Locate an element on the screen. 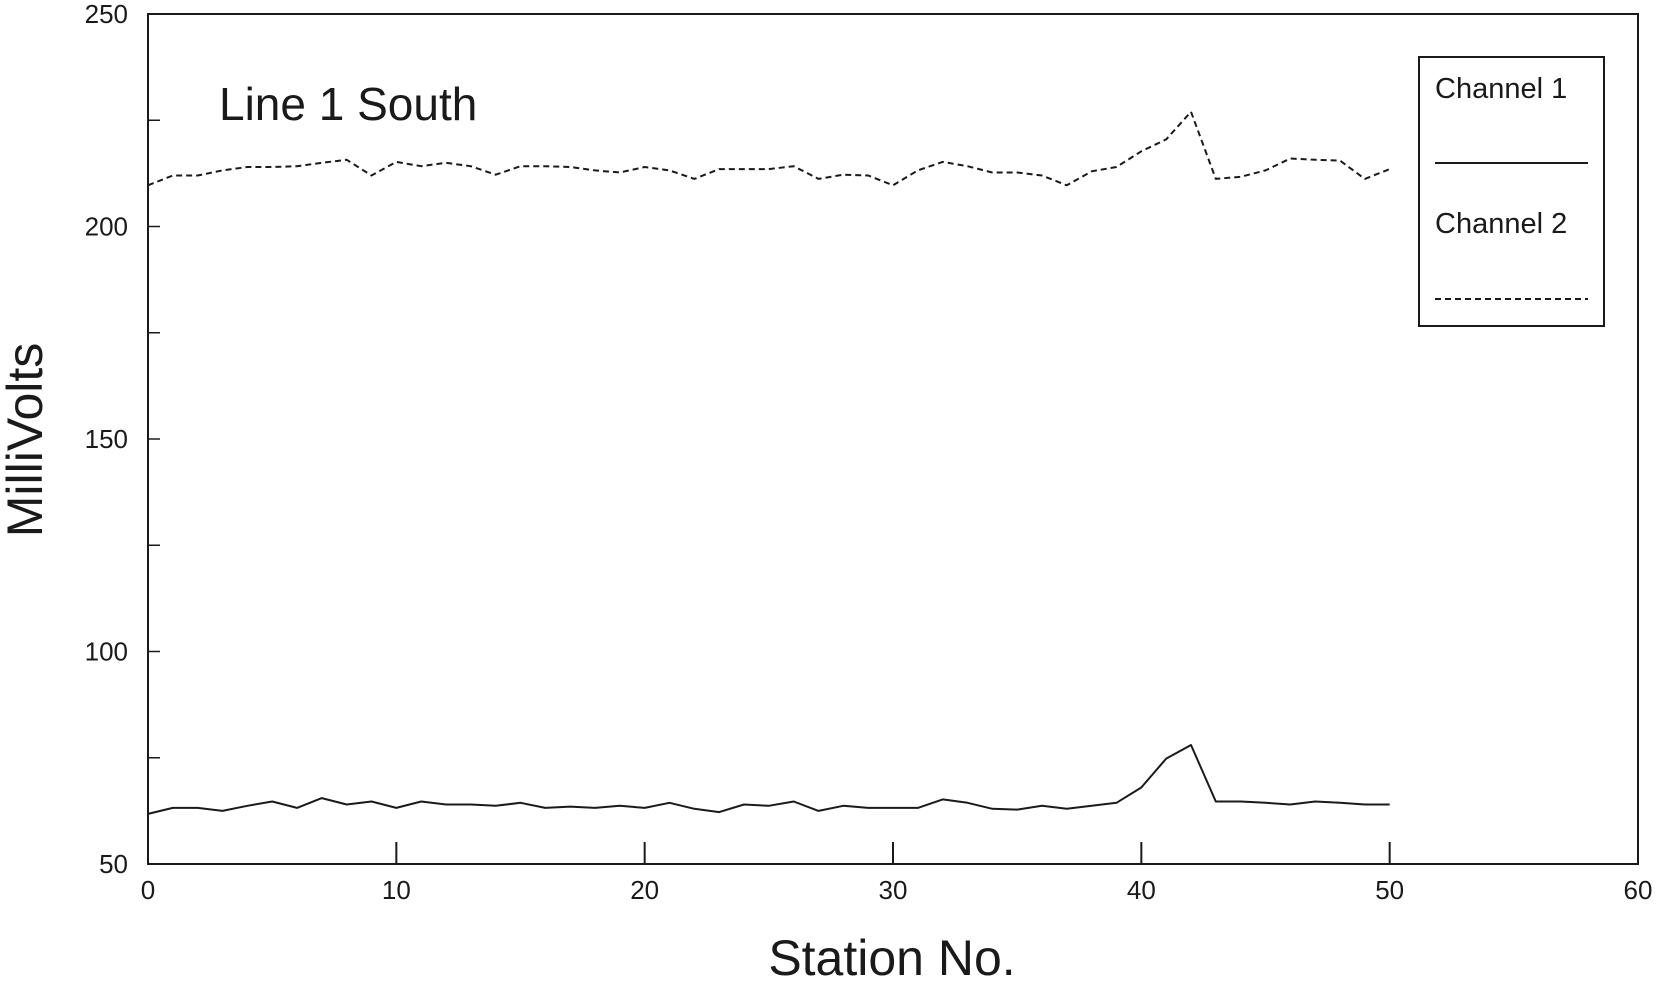 The width and height of the screenshot is (1656, 981). x-tick-label: 20 is located at coordinates (644, 890).